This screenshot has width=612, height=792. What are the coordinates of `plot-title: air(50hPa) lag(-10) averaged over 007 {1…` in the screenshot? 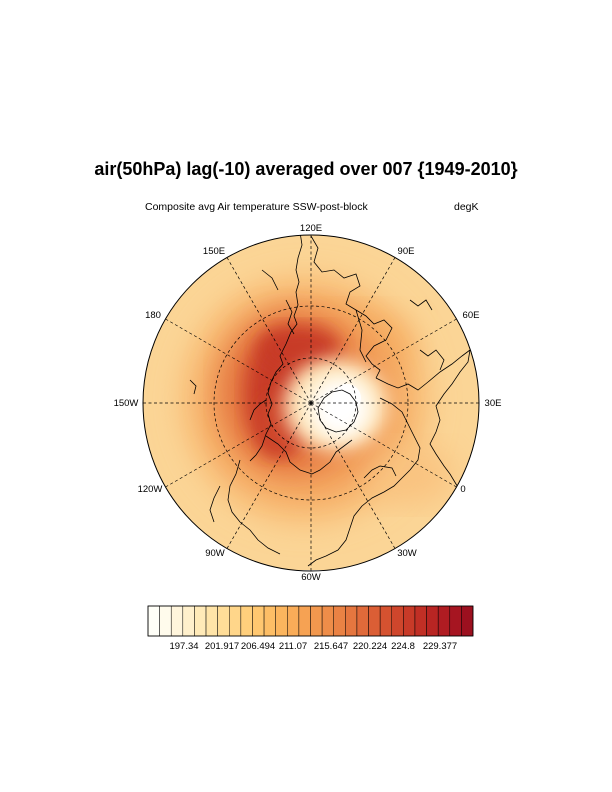 It's located at (306, 169).